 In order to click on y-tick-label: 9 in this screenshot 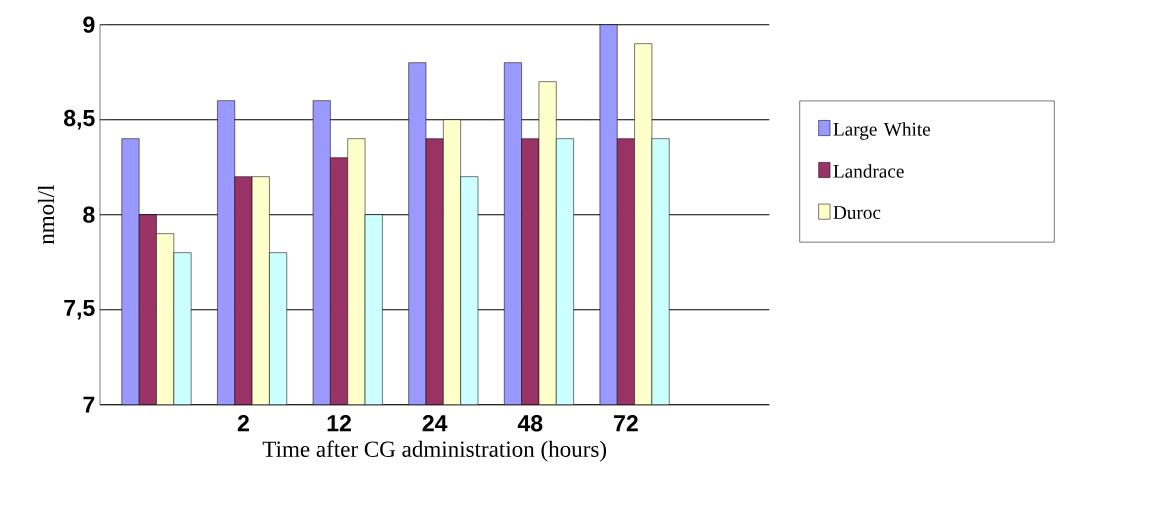, I will do `click(89, 24)`.